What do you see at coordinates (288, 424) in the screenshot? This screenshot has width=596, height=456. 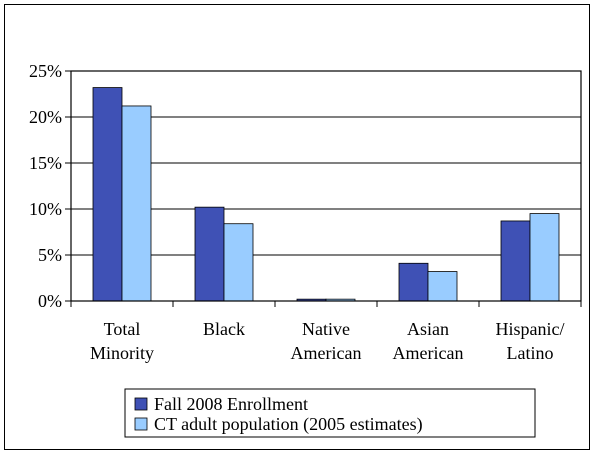 I see `legend-label: CT adult population (2005 estimates)` at bounding box center [288, 424].